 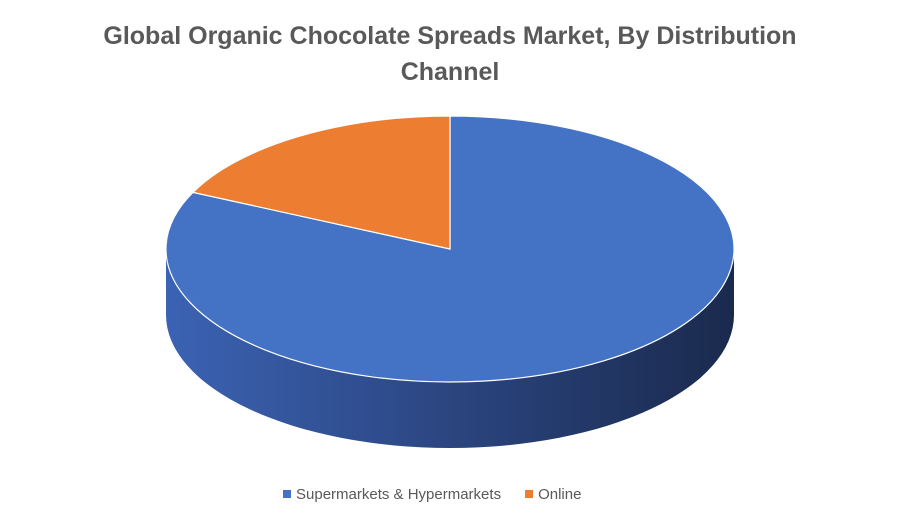 I want to click on pie-slice, so click(x=321, y=182).